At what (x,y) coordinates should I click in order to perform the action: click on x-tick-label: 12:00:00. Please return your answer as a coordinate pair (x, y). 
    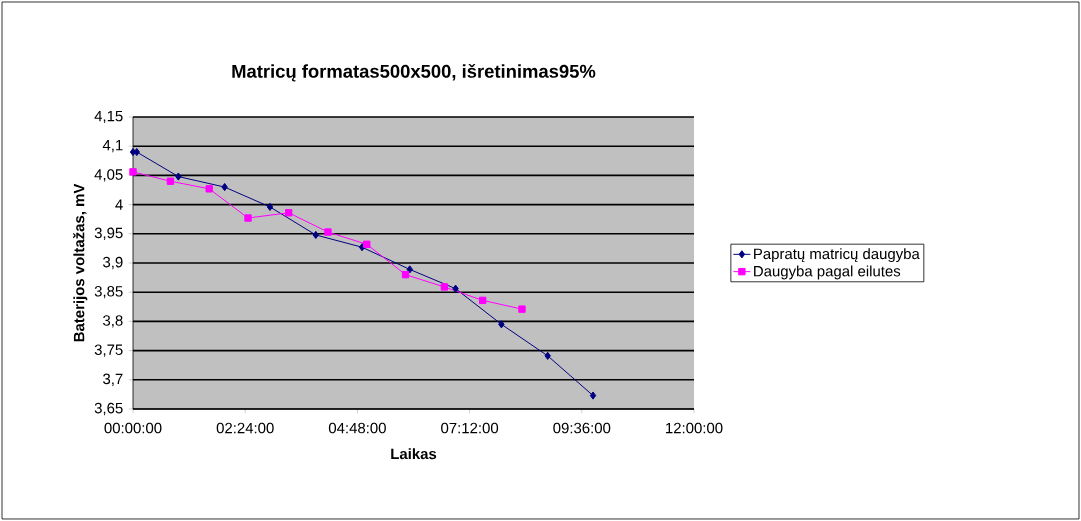
    Looking at the image, I should click on (694, 428).